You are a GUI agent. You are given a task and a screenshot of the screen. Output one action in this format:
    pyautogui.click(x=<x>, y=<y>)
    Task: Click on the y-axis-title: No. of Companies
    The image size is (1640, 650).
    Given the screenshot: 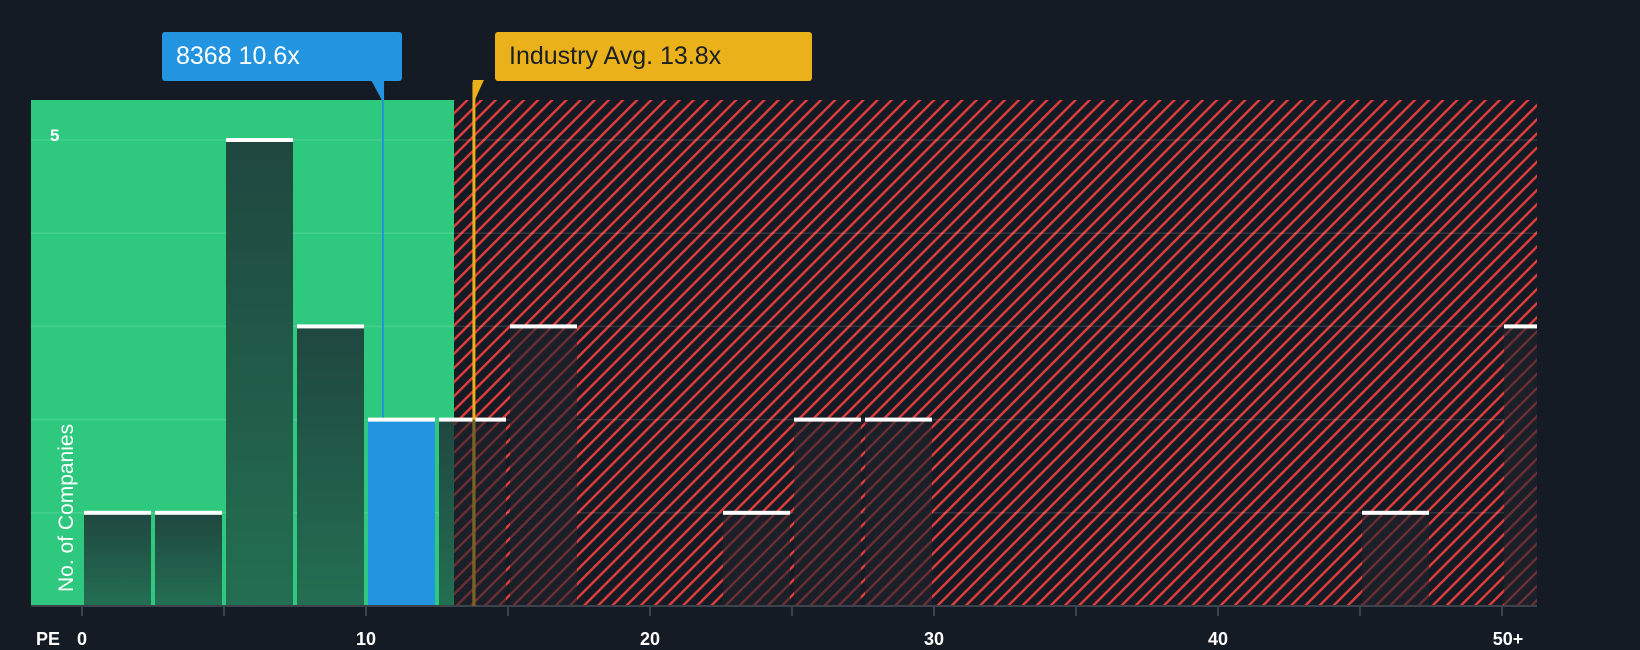 What is the action you would take?
    pyautogui.click(x=66, y=507)
    